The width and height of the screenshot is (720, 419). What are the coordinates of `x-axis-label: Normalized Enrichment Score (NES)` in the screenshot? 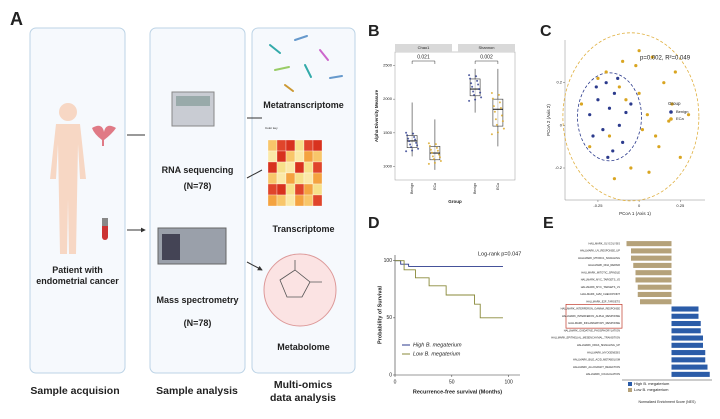 It's located at (667, 402).